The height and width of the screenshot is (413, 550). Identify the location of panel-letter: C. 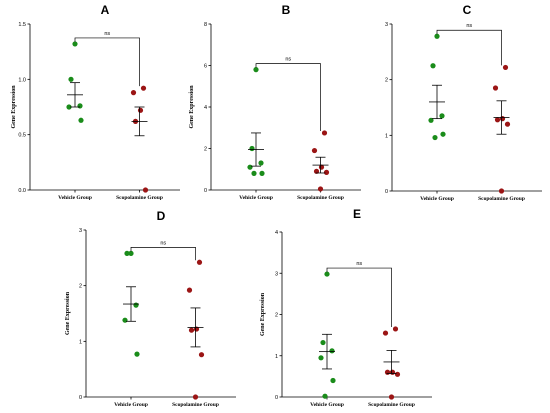
(467, 10).